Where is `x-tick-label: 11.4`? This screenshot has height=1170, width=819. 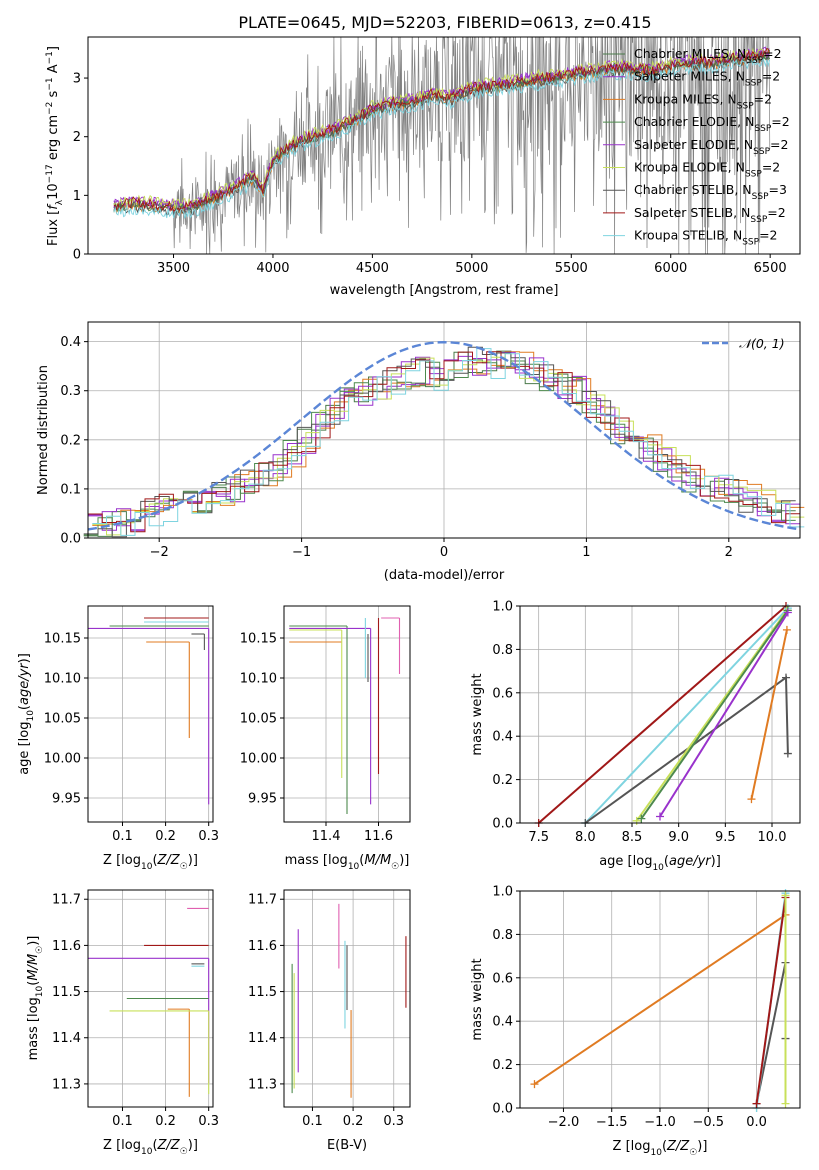 x-tick-label: 11.4 is located at coordinates (326, 836).